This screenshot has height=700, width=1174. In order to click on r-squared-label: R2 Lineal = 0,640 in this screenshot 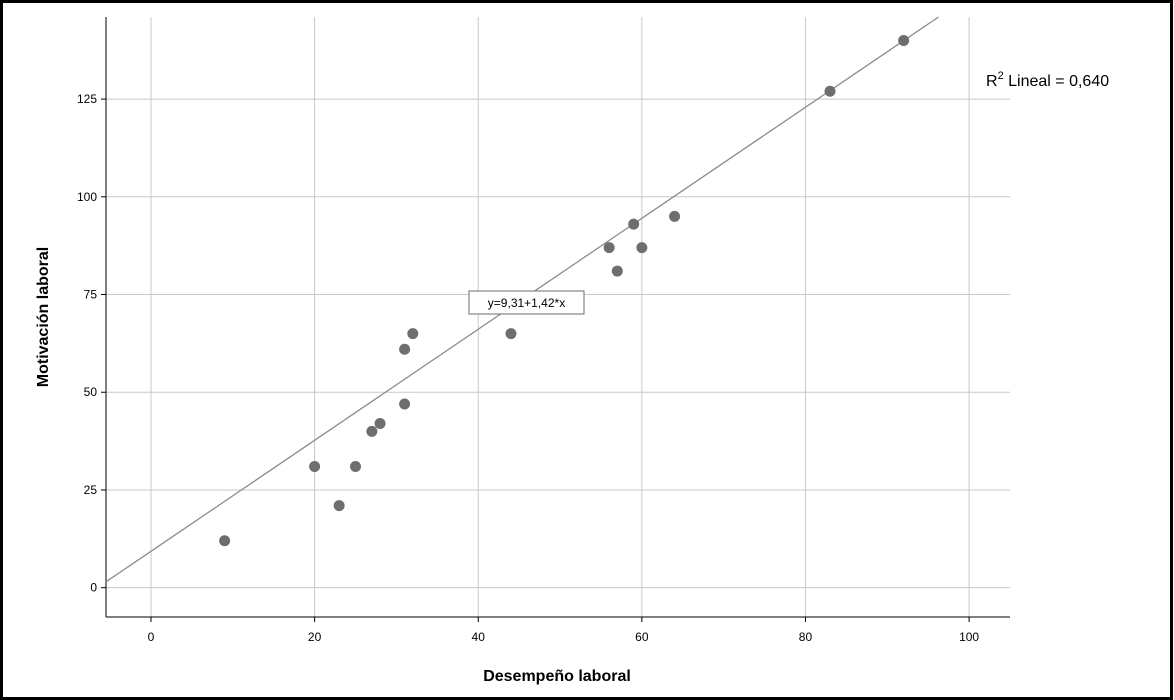, I will do `click(1047, 80)`.